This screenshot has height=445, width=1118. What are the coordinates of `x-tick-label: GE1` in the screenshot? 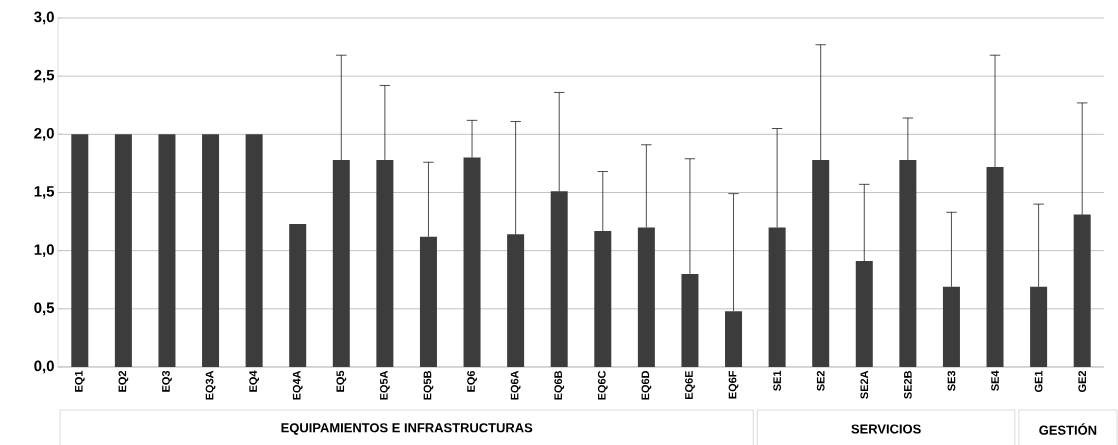 It's located at (1038, 381).